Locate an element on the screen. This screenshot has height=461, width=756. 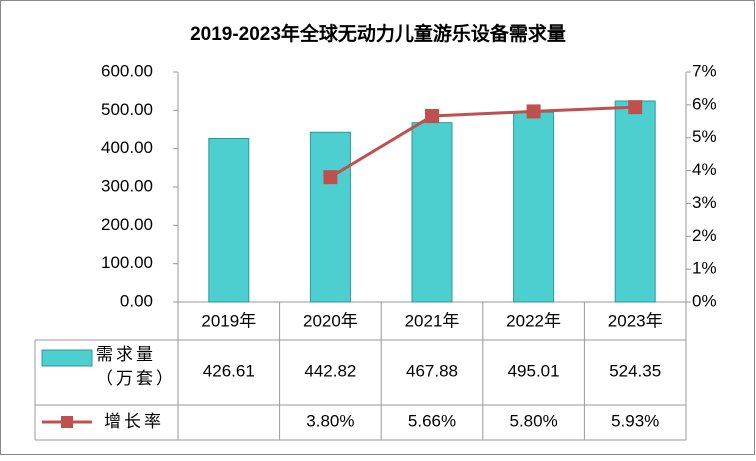
y2-tick-label: 3% is located at coordinates (704, 202).